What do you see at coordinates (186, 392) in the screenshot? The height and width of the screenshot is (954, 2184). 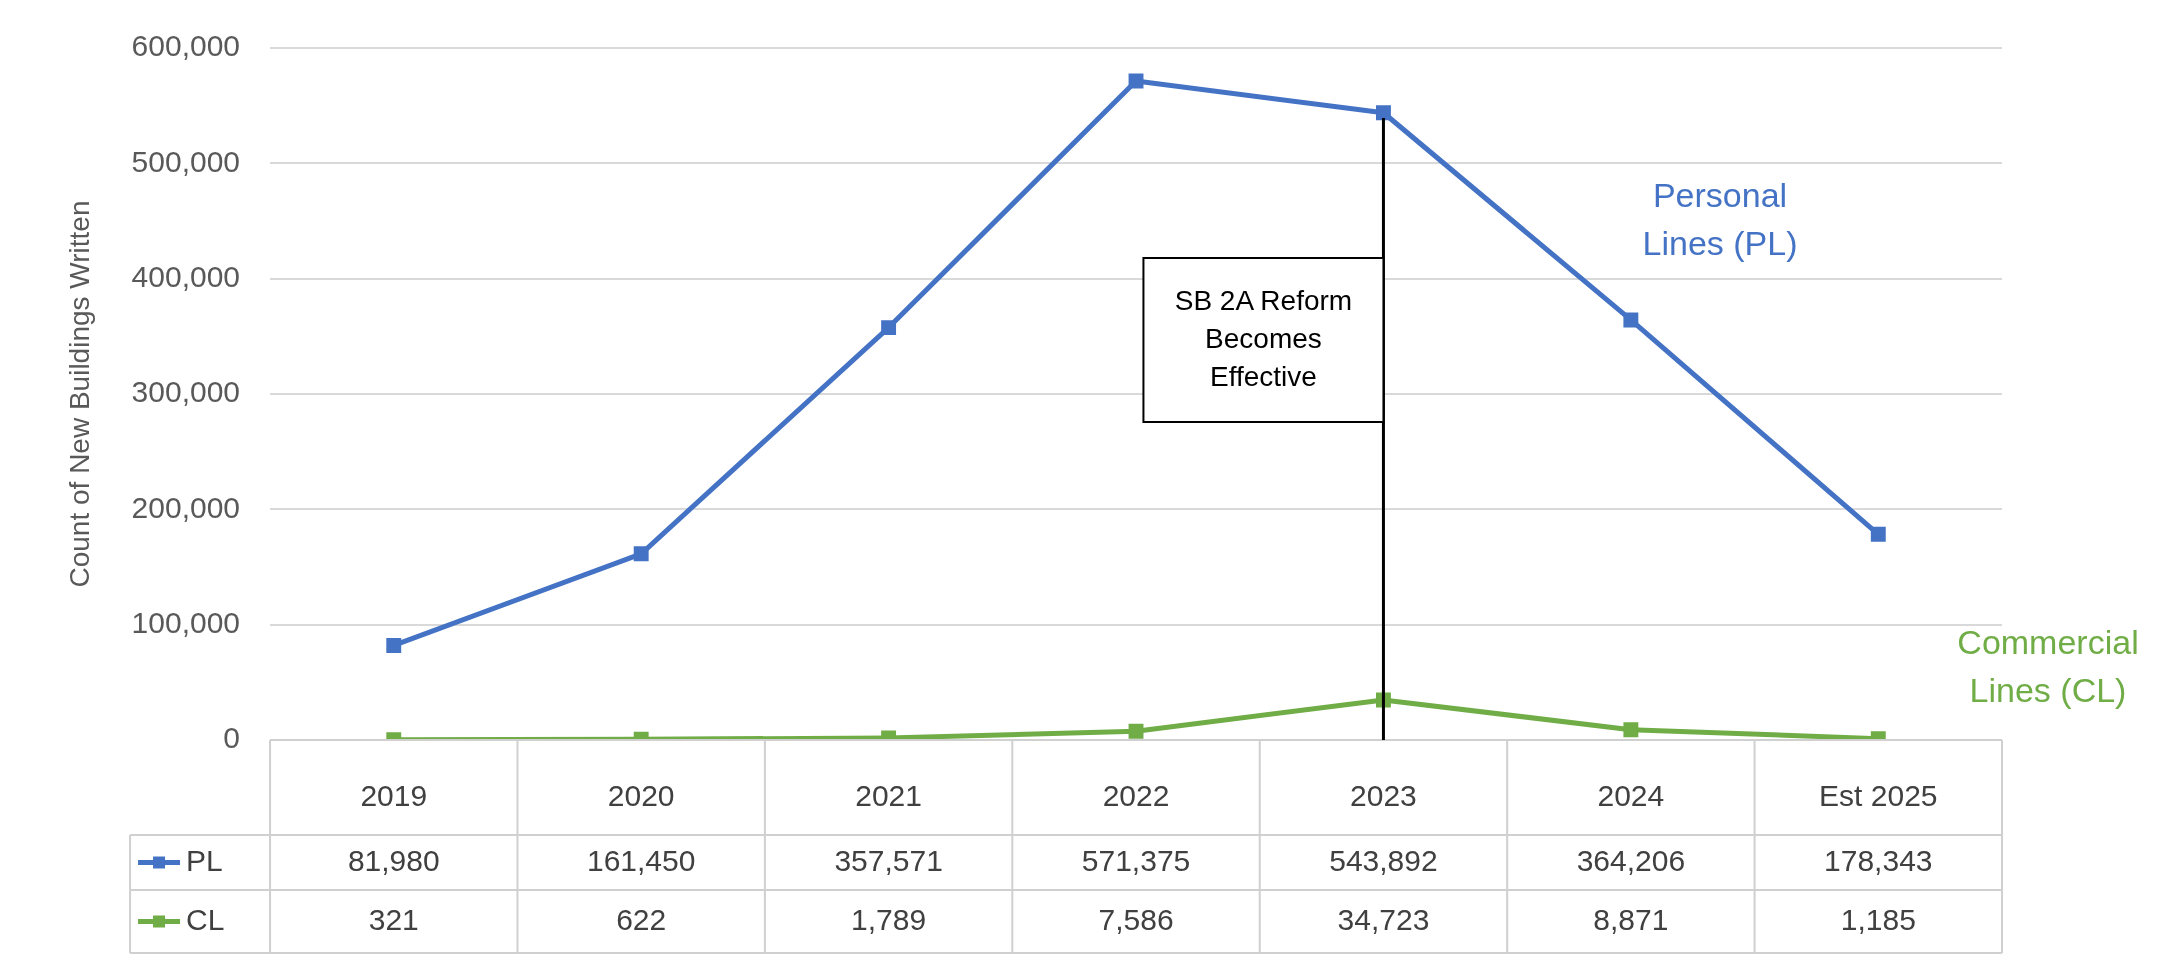 I see `y-tick-label: 300,000` at bounding box center [186, 392].